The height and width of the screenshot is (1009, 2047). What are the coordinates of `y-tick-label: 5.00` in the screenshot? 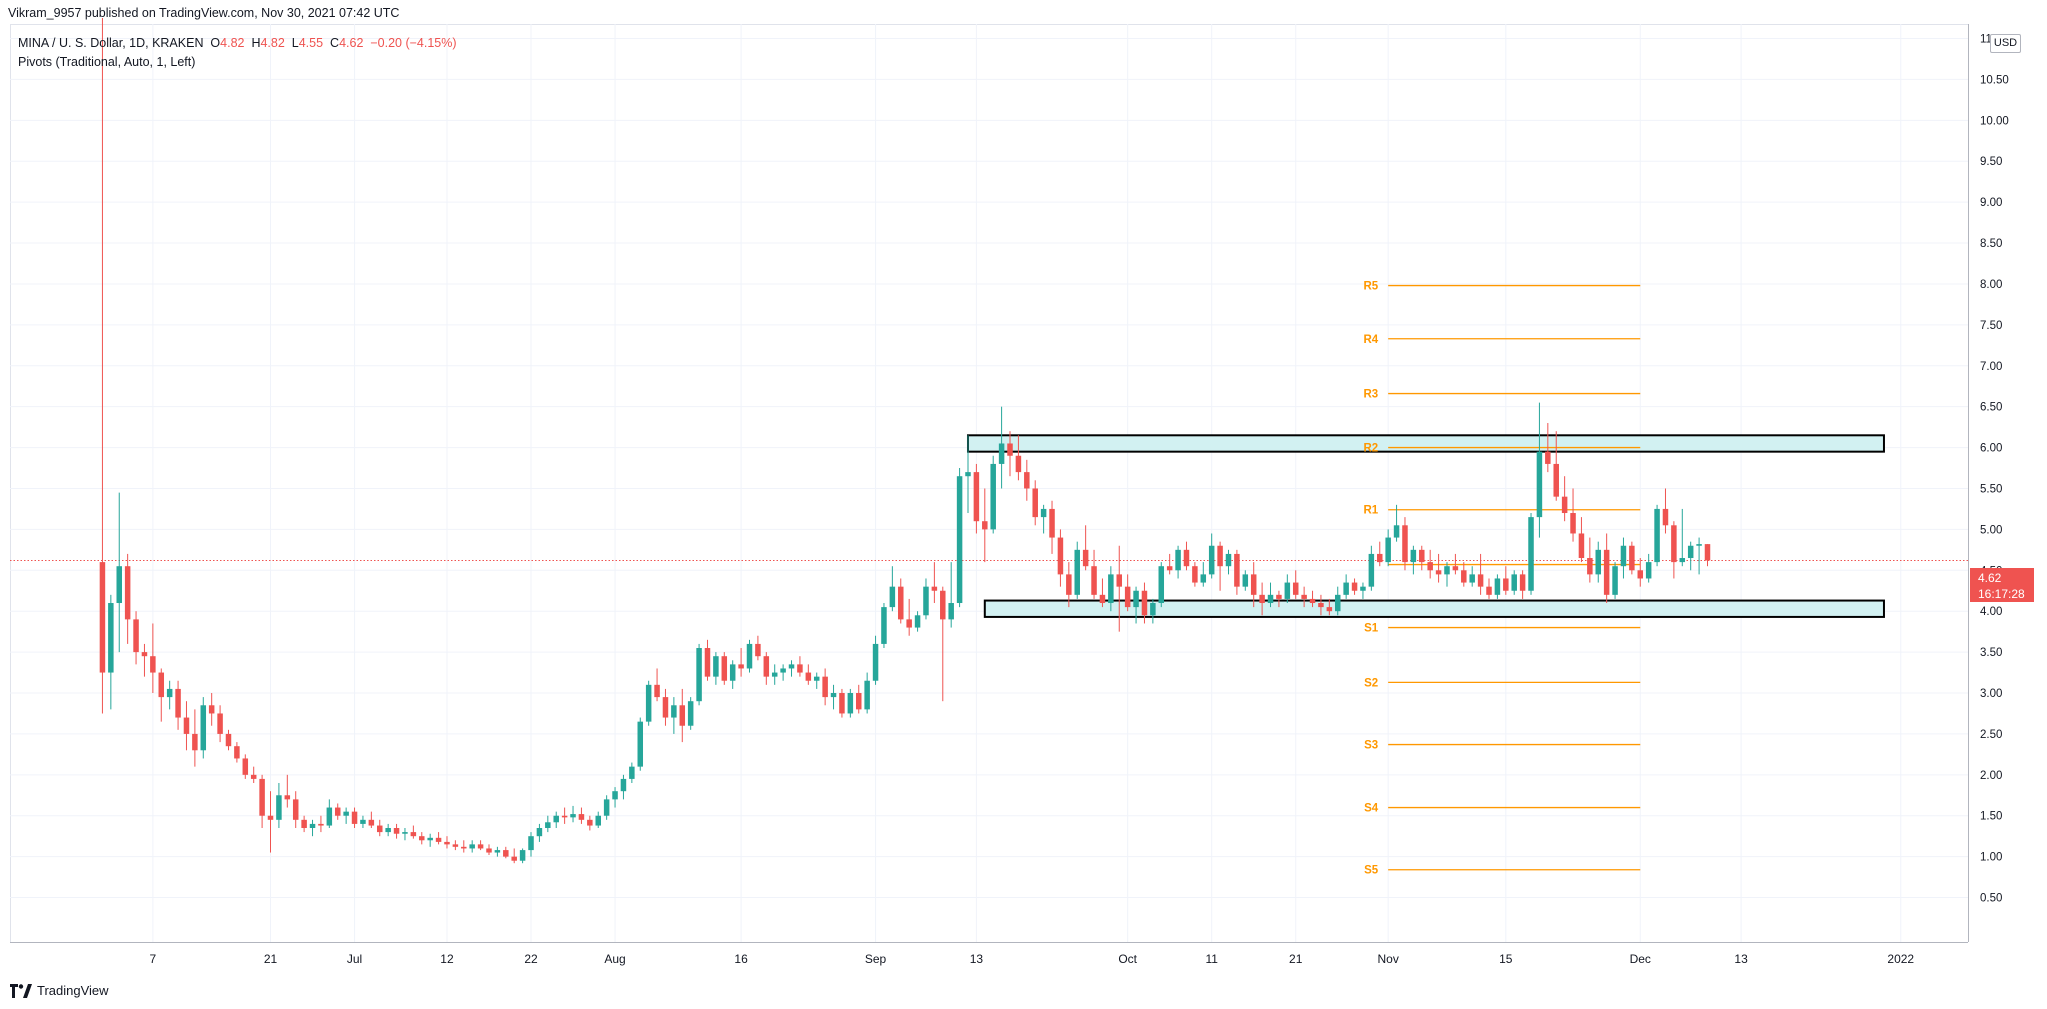 It's located at (1991, 530).